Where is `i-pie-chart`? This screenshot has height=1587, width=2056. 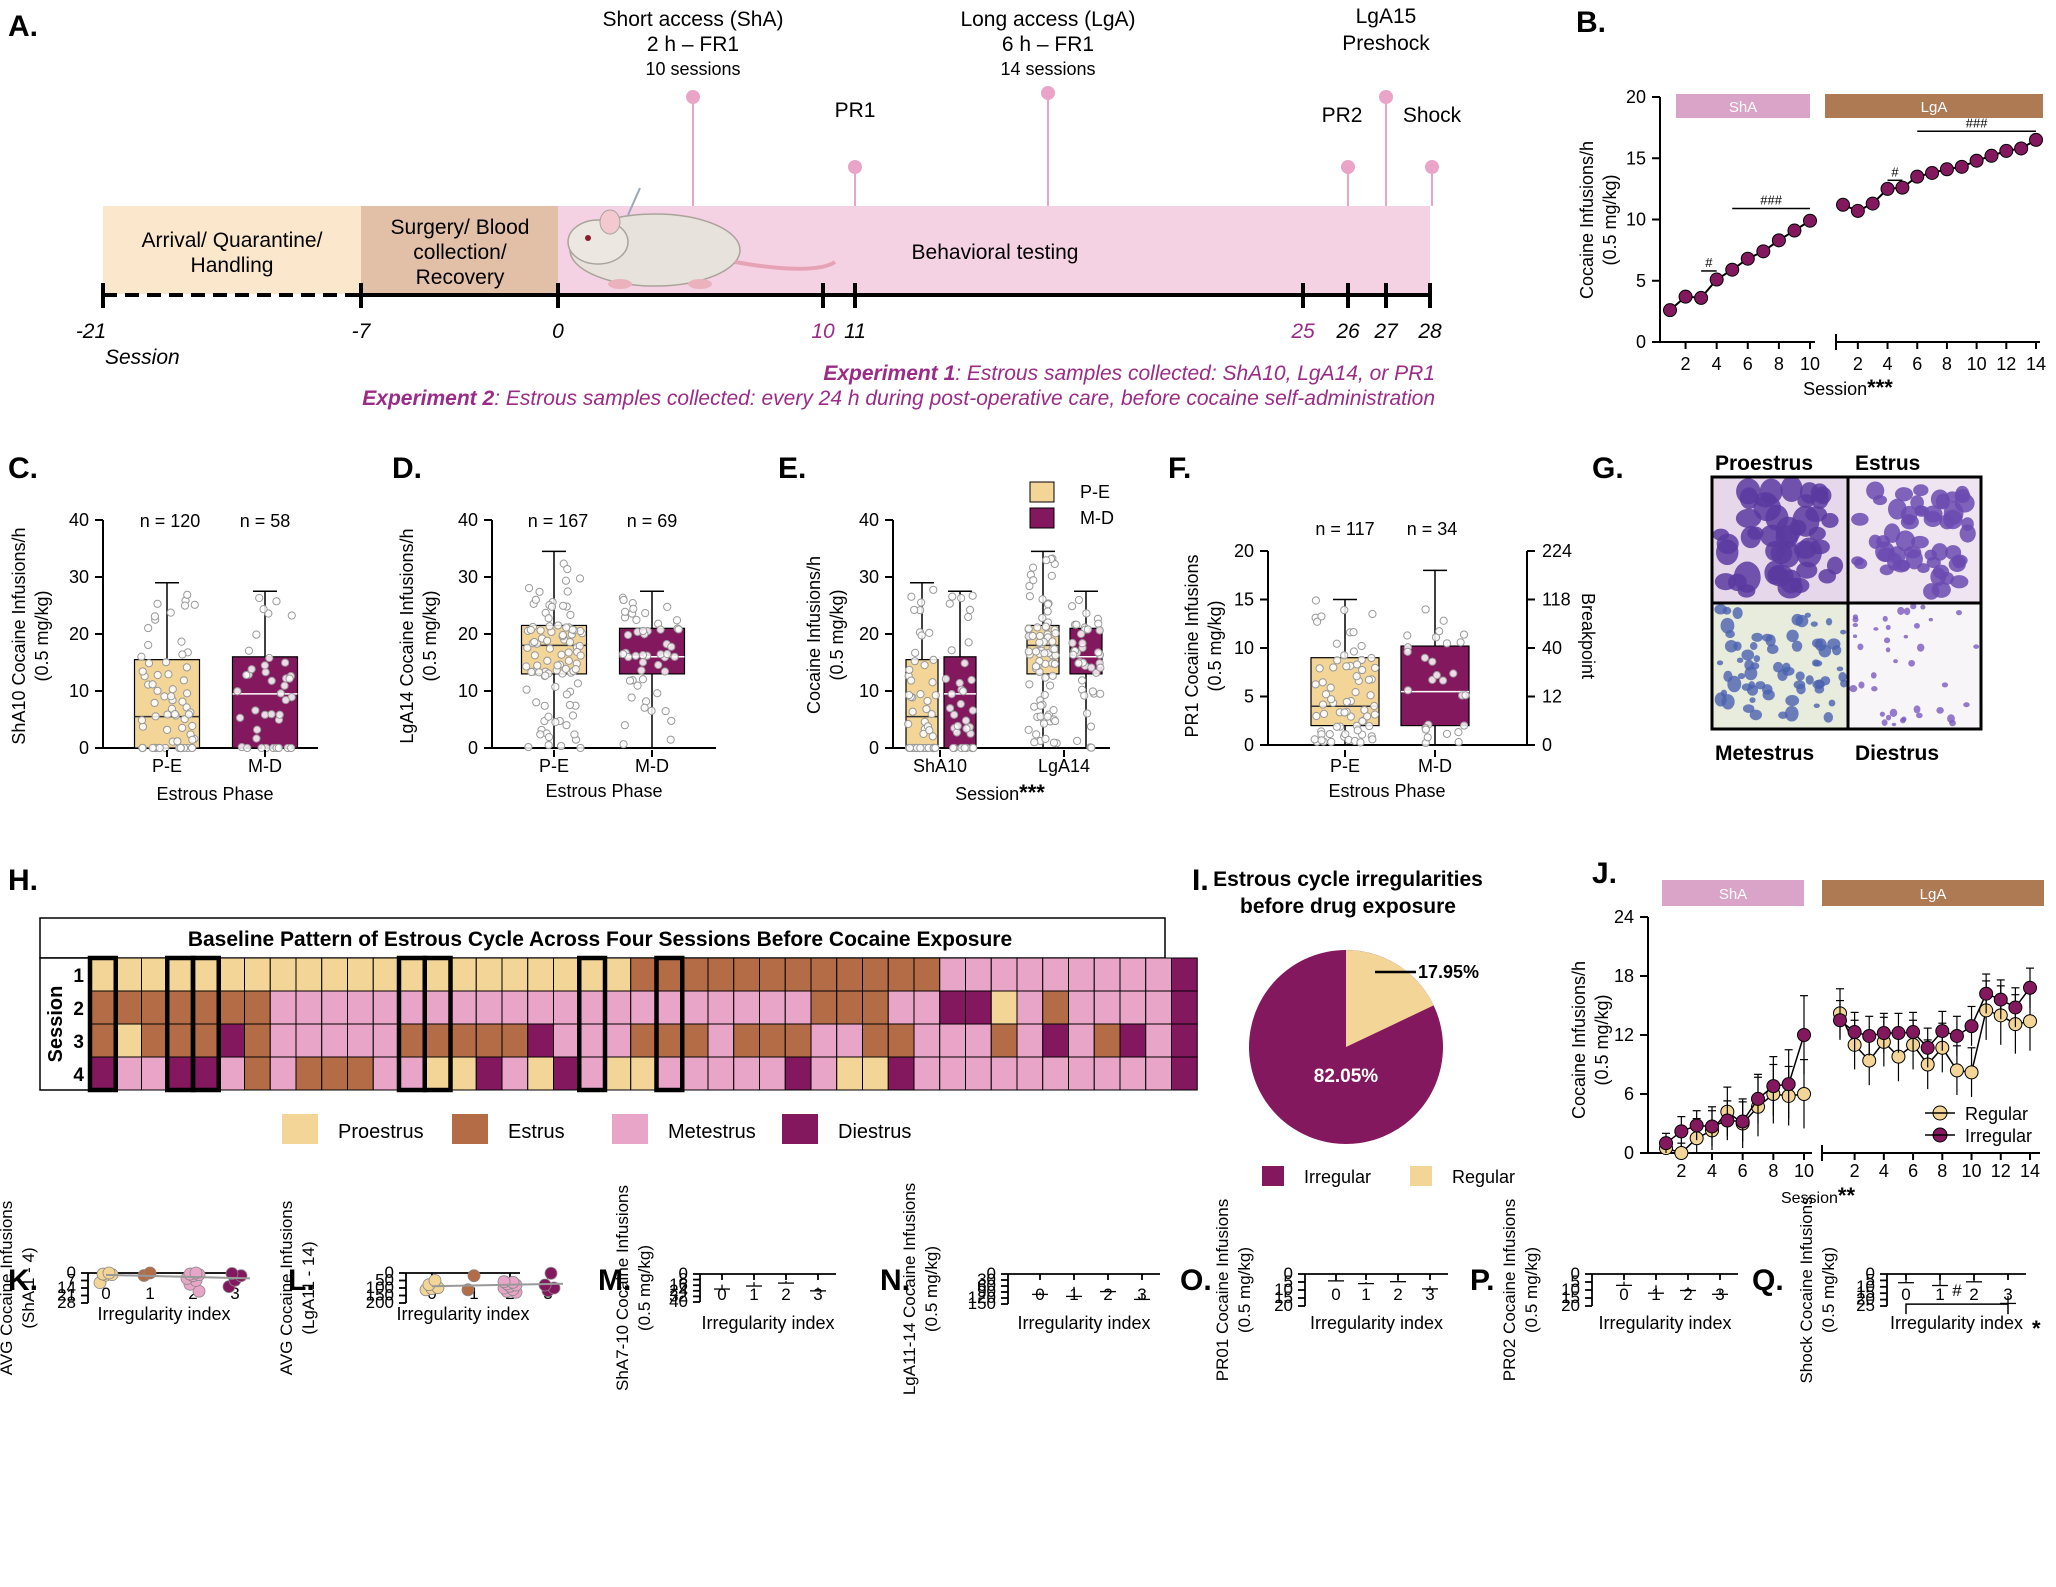
i-pie-chart is located at coordinates (1346, 1047).